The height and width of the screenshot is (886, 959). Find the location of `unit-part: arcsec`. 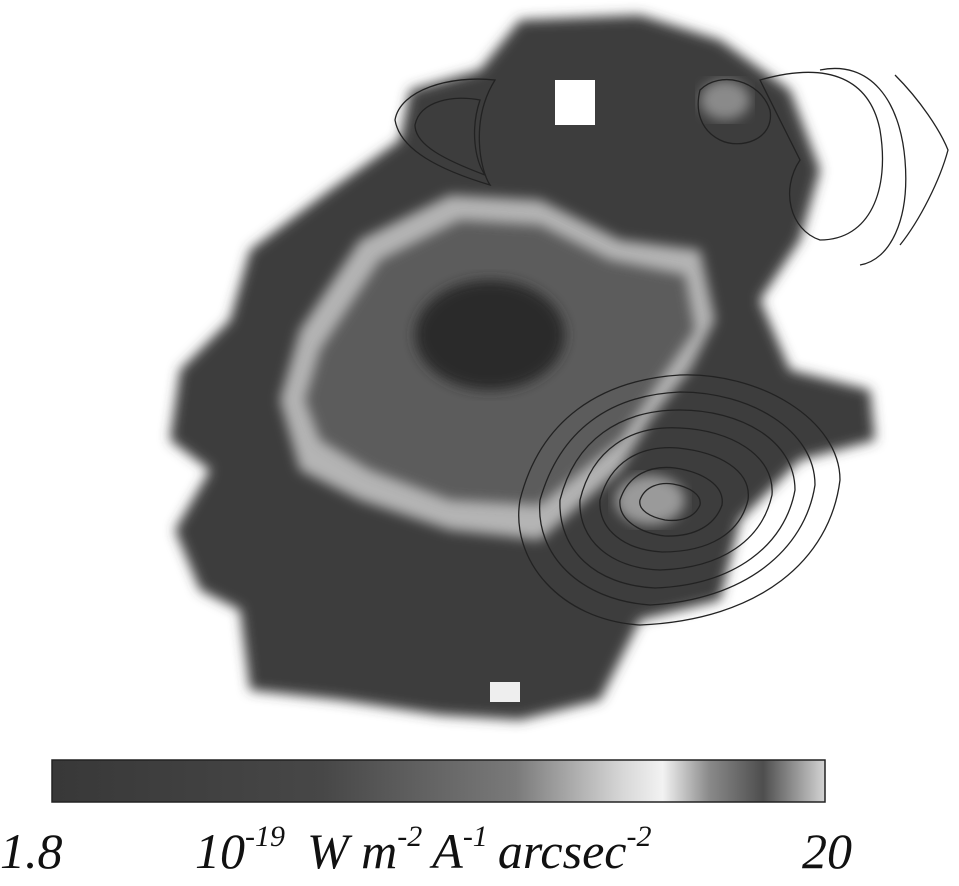

unit-part: arcsec is located at coordinates (562, 851).